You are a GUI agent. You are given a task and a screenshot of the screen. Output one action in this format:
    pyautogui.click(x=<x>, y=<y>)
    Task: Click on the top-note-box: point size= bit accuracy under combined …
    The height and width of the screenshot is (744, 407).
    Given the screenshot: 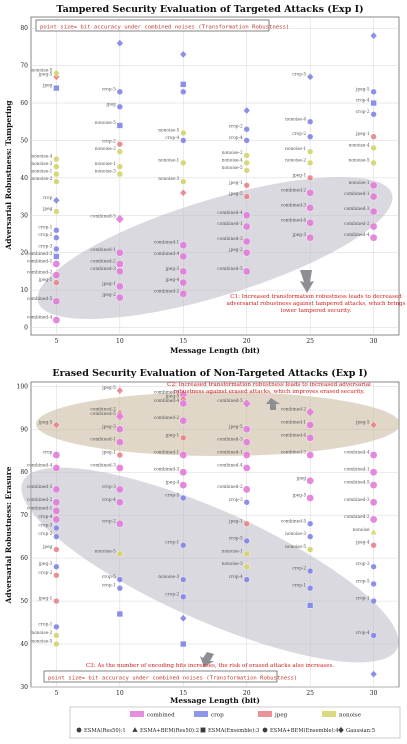 What is the action you would take?
    pyautogui.click(x=162, y=25)
    